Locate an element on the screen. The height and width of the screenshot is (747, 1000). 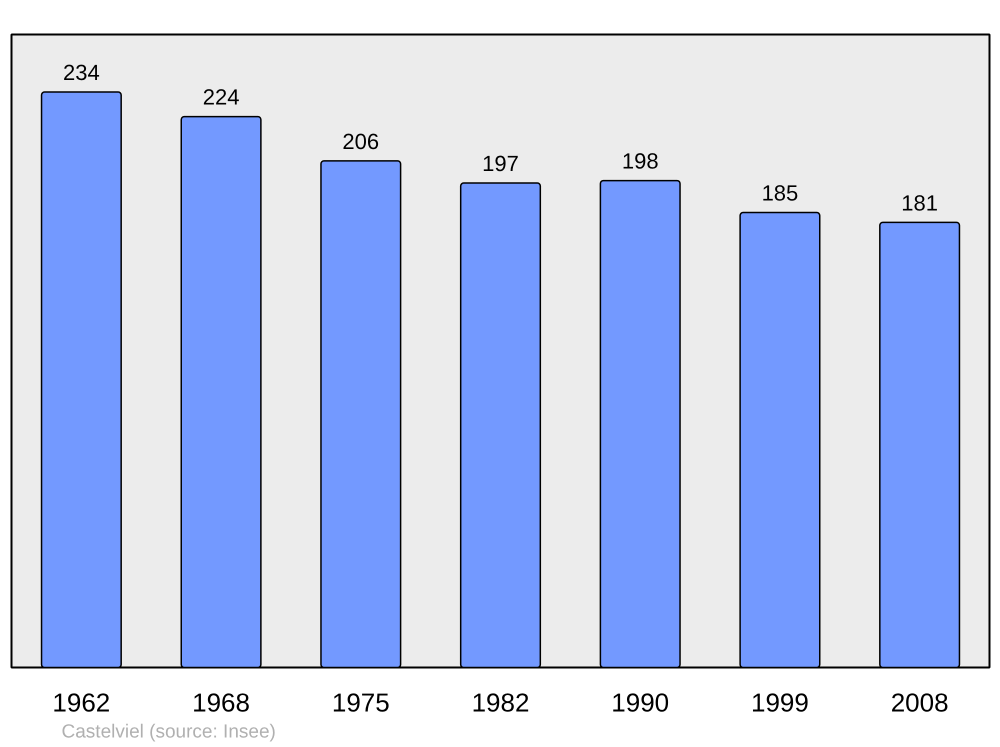
x-tick-label: 1975 is located at coordinates (361, 703).